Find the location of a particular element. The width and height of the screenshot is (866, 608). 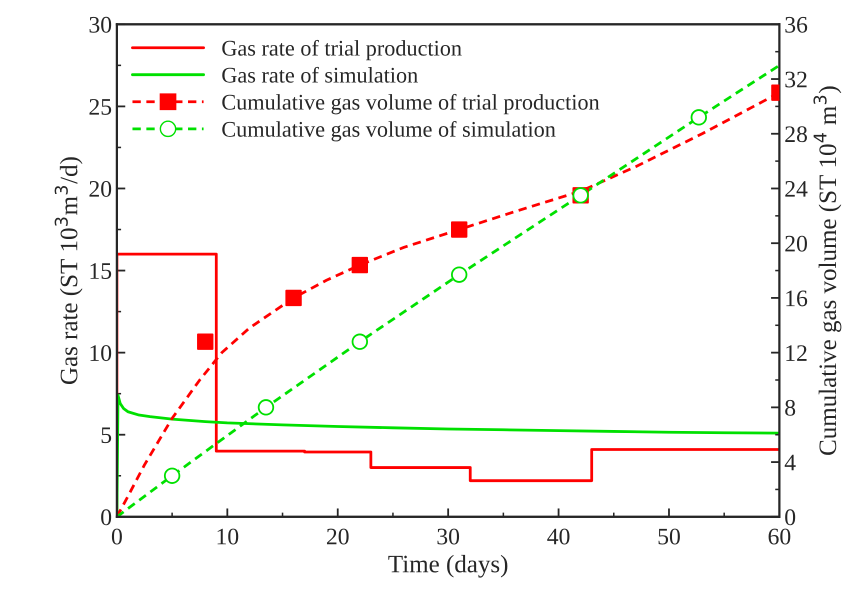

x-tick-label: 0 is located at coordinates (117, 536).